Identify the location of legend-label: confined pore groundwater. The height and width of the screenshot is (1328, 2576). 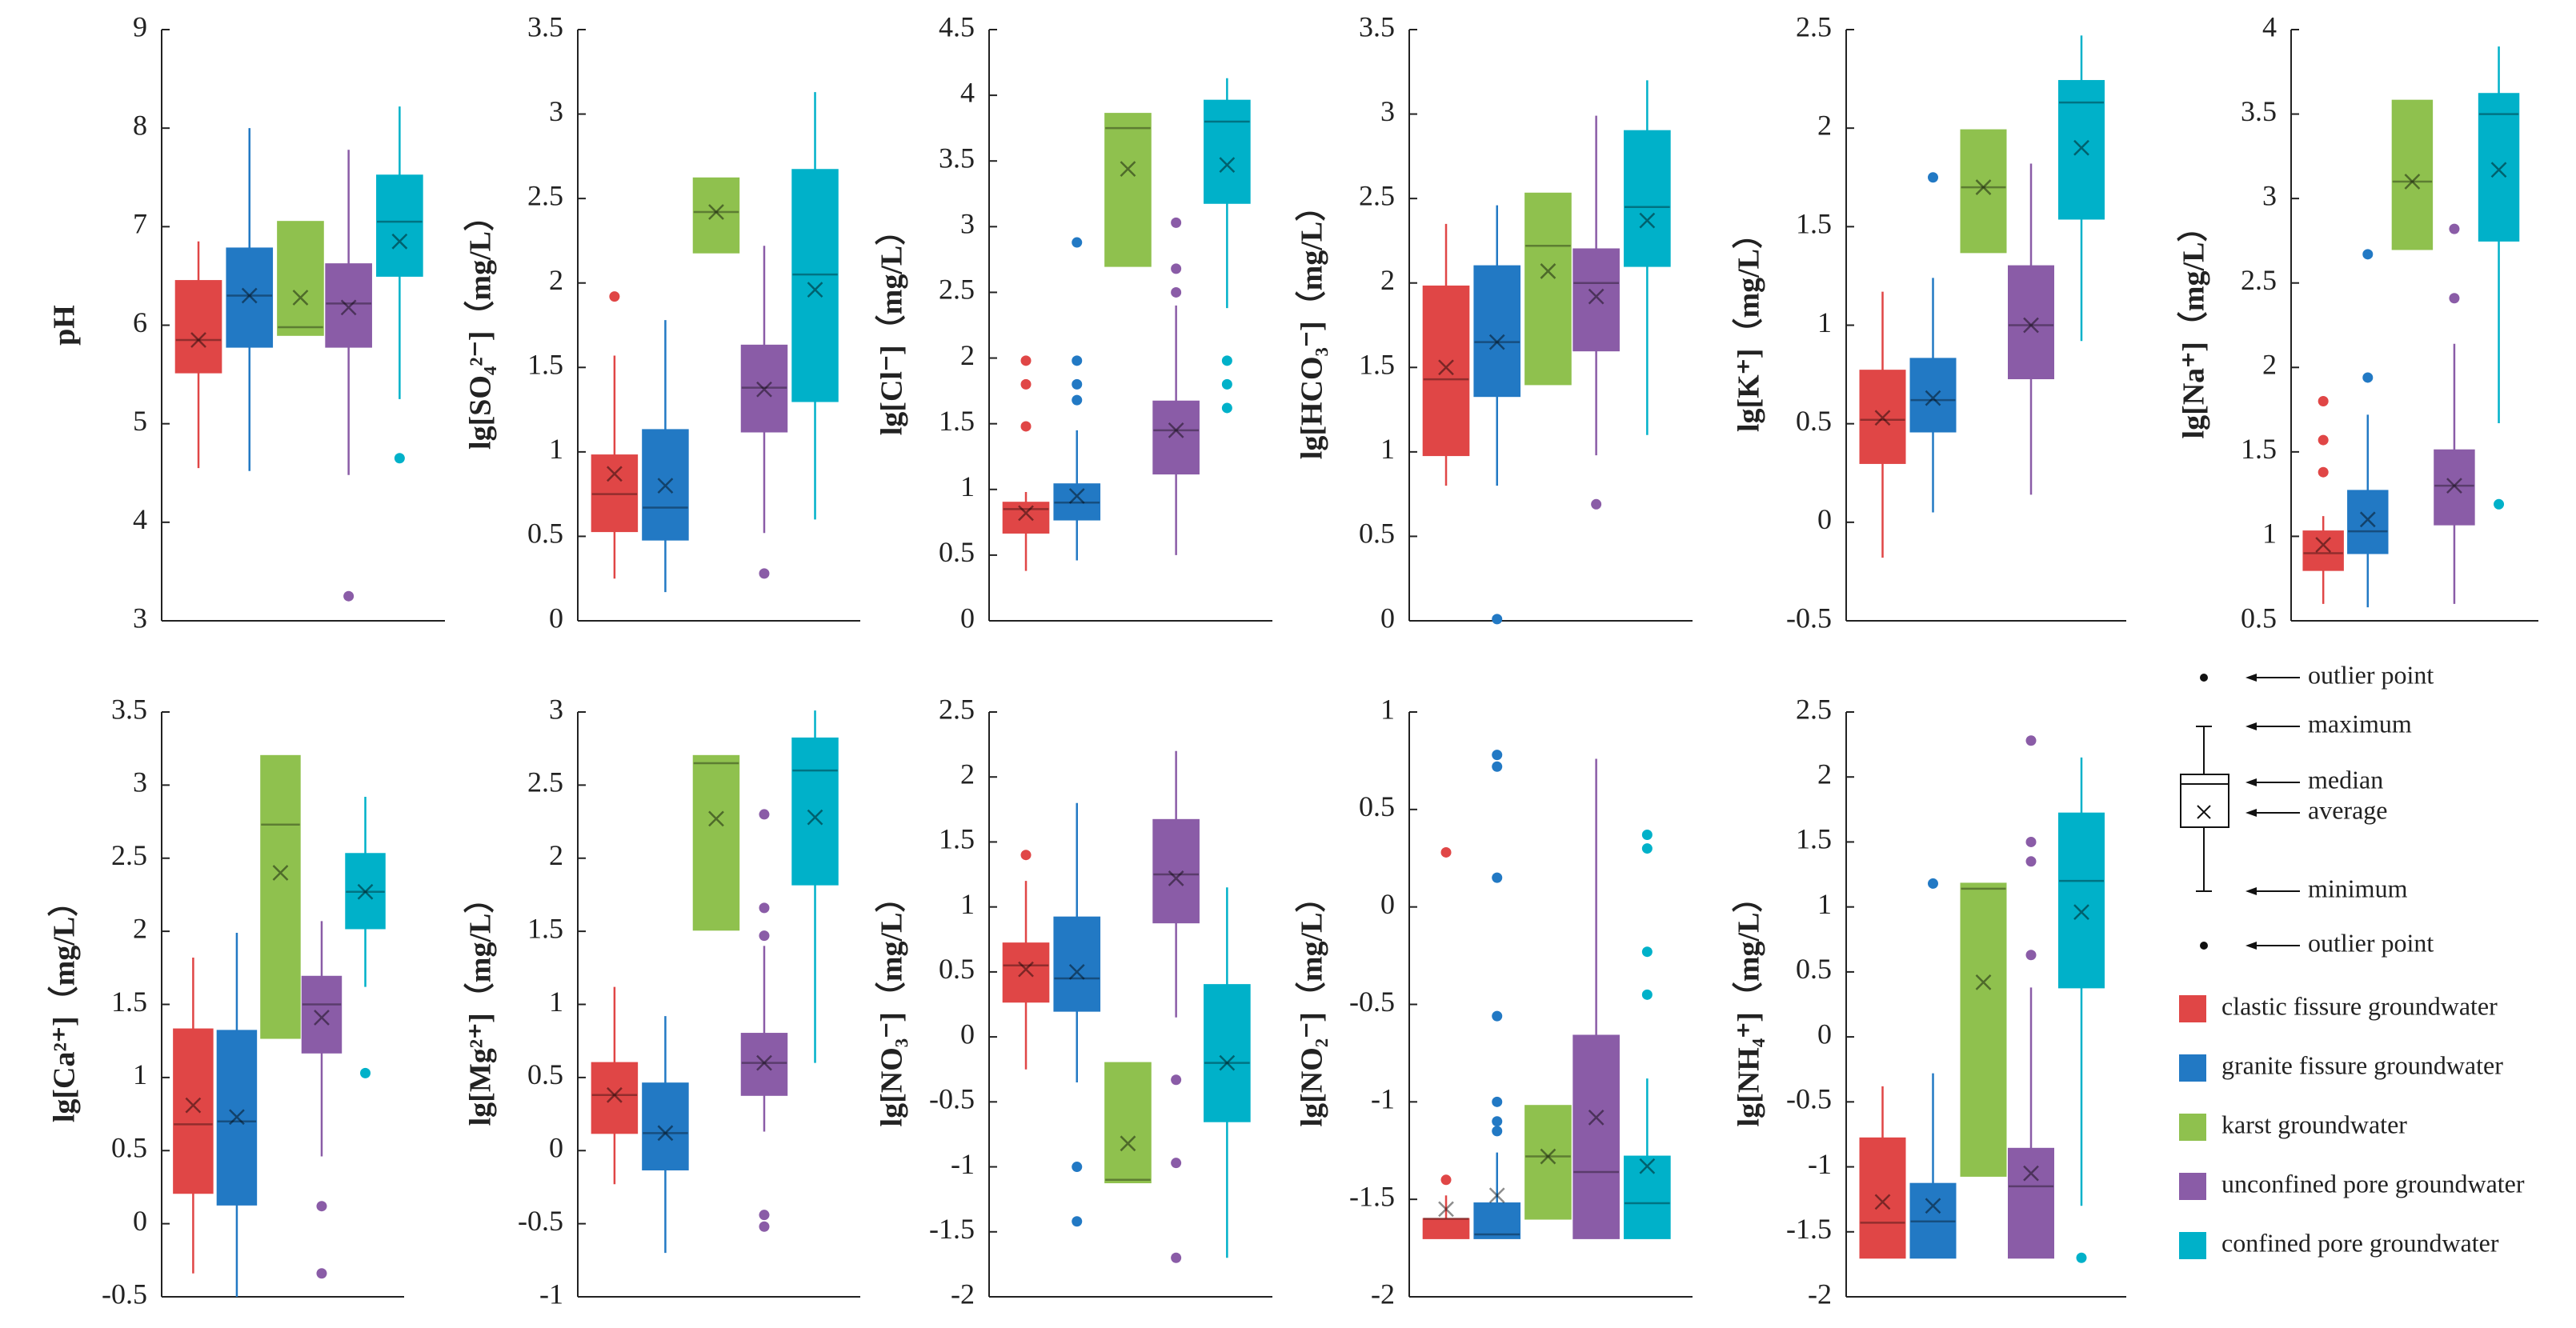
(2360, 1242).